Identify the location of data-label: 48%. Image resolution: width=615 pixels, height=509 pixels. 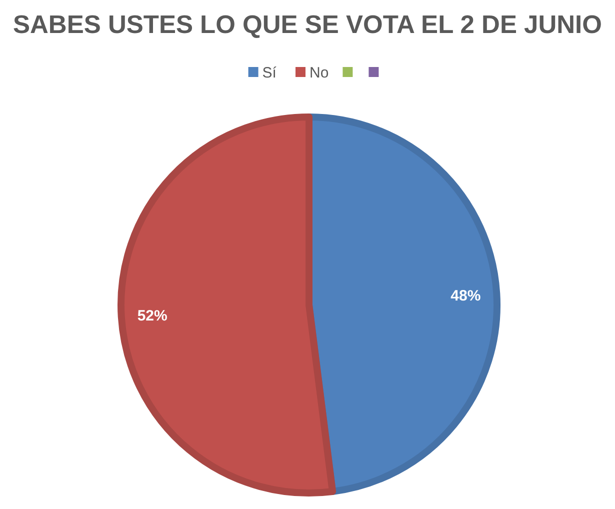
(465, 296).